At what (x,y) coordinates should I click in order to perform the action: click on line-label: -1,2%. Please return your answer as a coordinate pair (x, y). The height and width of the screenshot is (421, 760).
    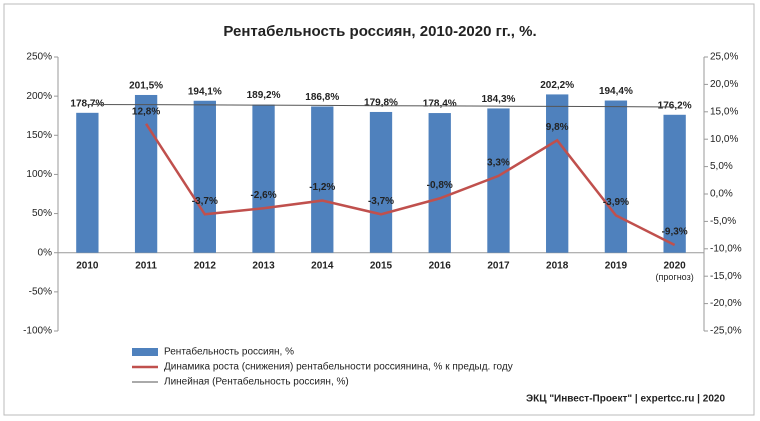
    Looking at the image, I should click on (322, 187).